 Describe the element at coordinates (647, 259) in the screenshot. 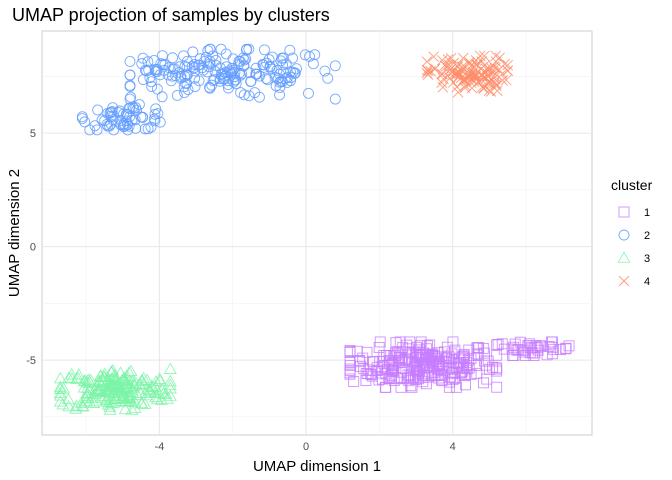

I see `legend-label: 3` at that location.